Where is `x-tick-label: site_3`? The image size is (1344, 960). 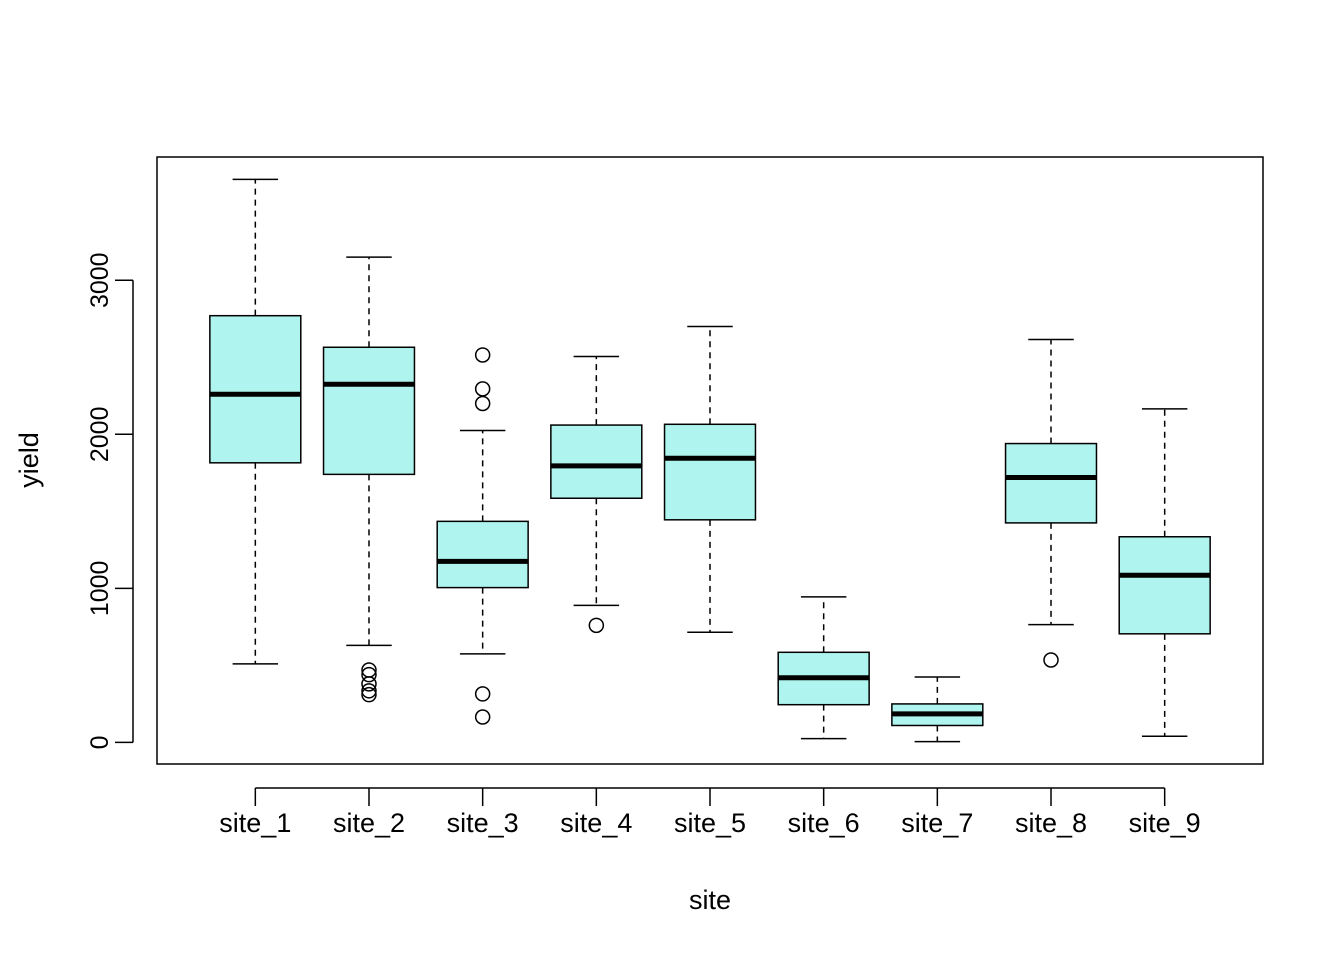
x-tick-label: site_3 is located at coordinates (483, 823).